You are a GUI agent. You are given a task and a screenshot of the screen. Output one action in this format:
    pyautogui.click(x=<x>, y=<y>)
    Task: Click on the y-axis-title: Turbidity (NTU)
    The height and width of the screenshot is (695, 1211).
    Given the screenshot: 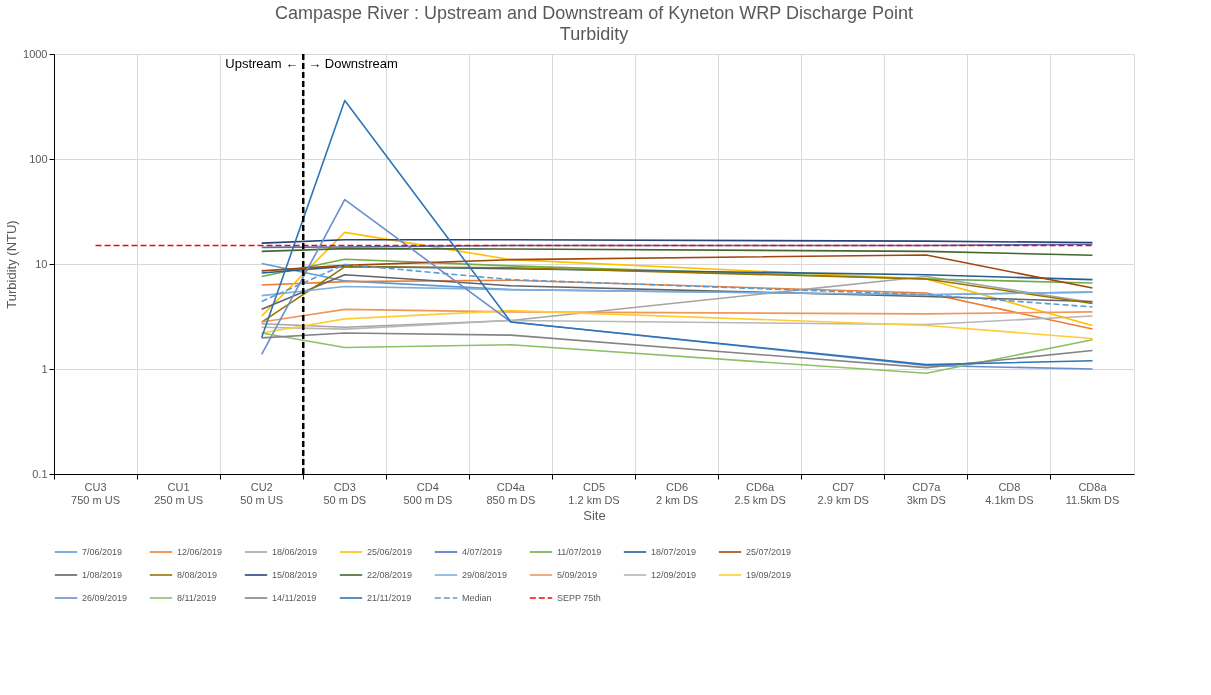 What is the action you would take?
    pyautogui.click(x=12, y=264)
    